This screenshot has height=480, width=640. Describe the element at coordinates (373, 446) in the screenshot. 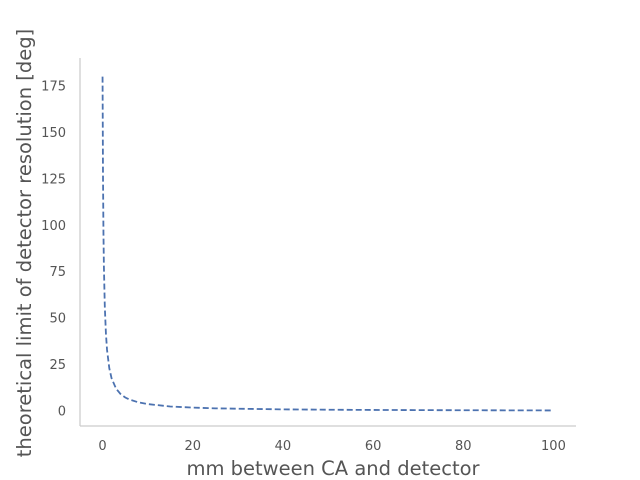

I see `x-tick-label: 60` at that location.